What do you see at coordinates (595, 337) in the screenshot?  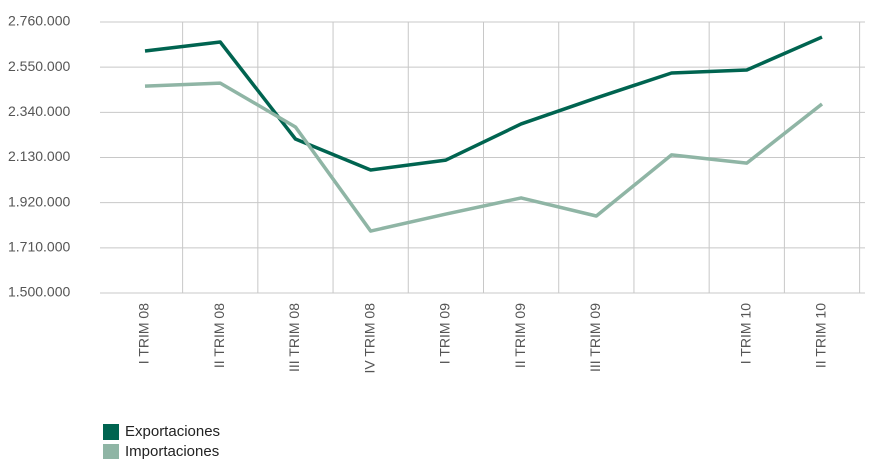 I see `x-tick-label: III TRIM 09` at bounding box center [595, 337].